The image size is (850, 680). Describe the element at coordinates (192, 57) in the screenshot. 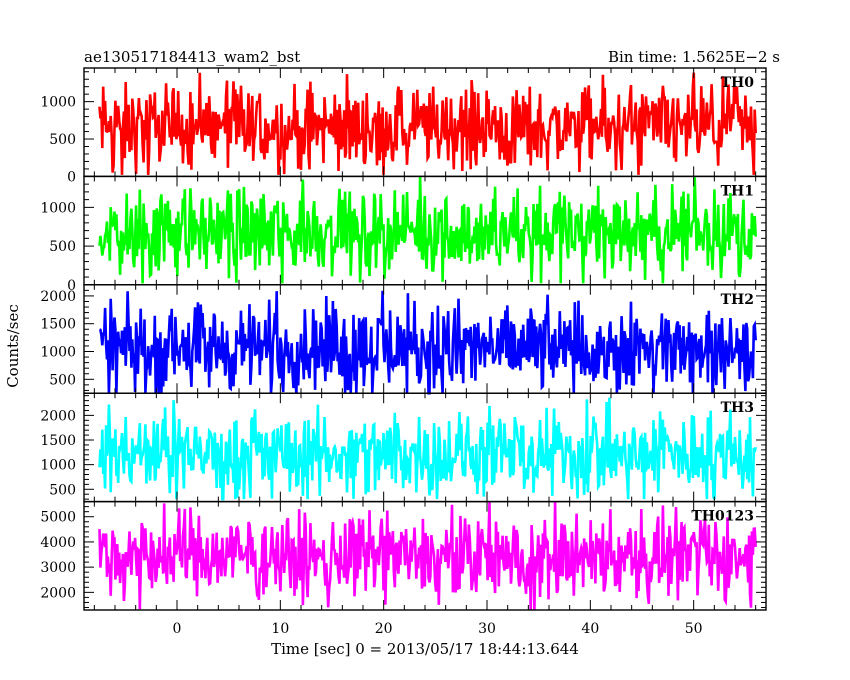

I see `plot-title: ae130517184413_wam2_bst` at that location.